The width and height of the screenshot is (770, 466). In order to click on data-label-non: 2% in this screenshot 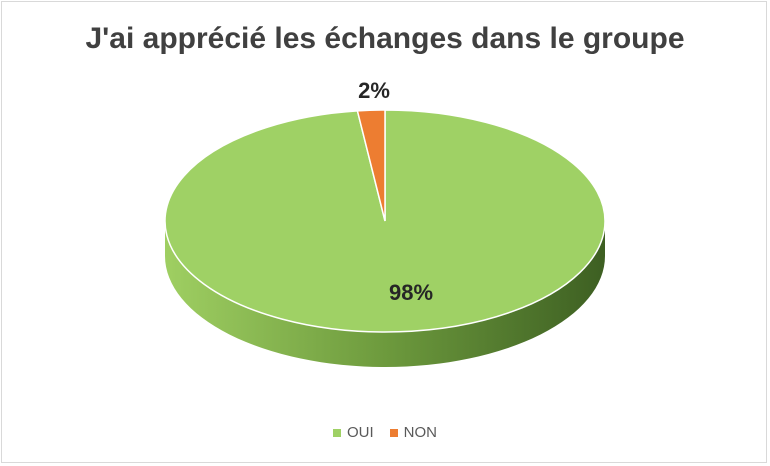, I will do `click(374, 90)`.